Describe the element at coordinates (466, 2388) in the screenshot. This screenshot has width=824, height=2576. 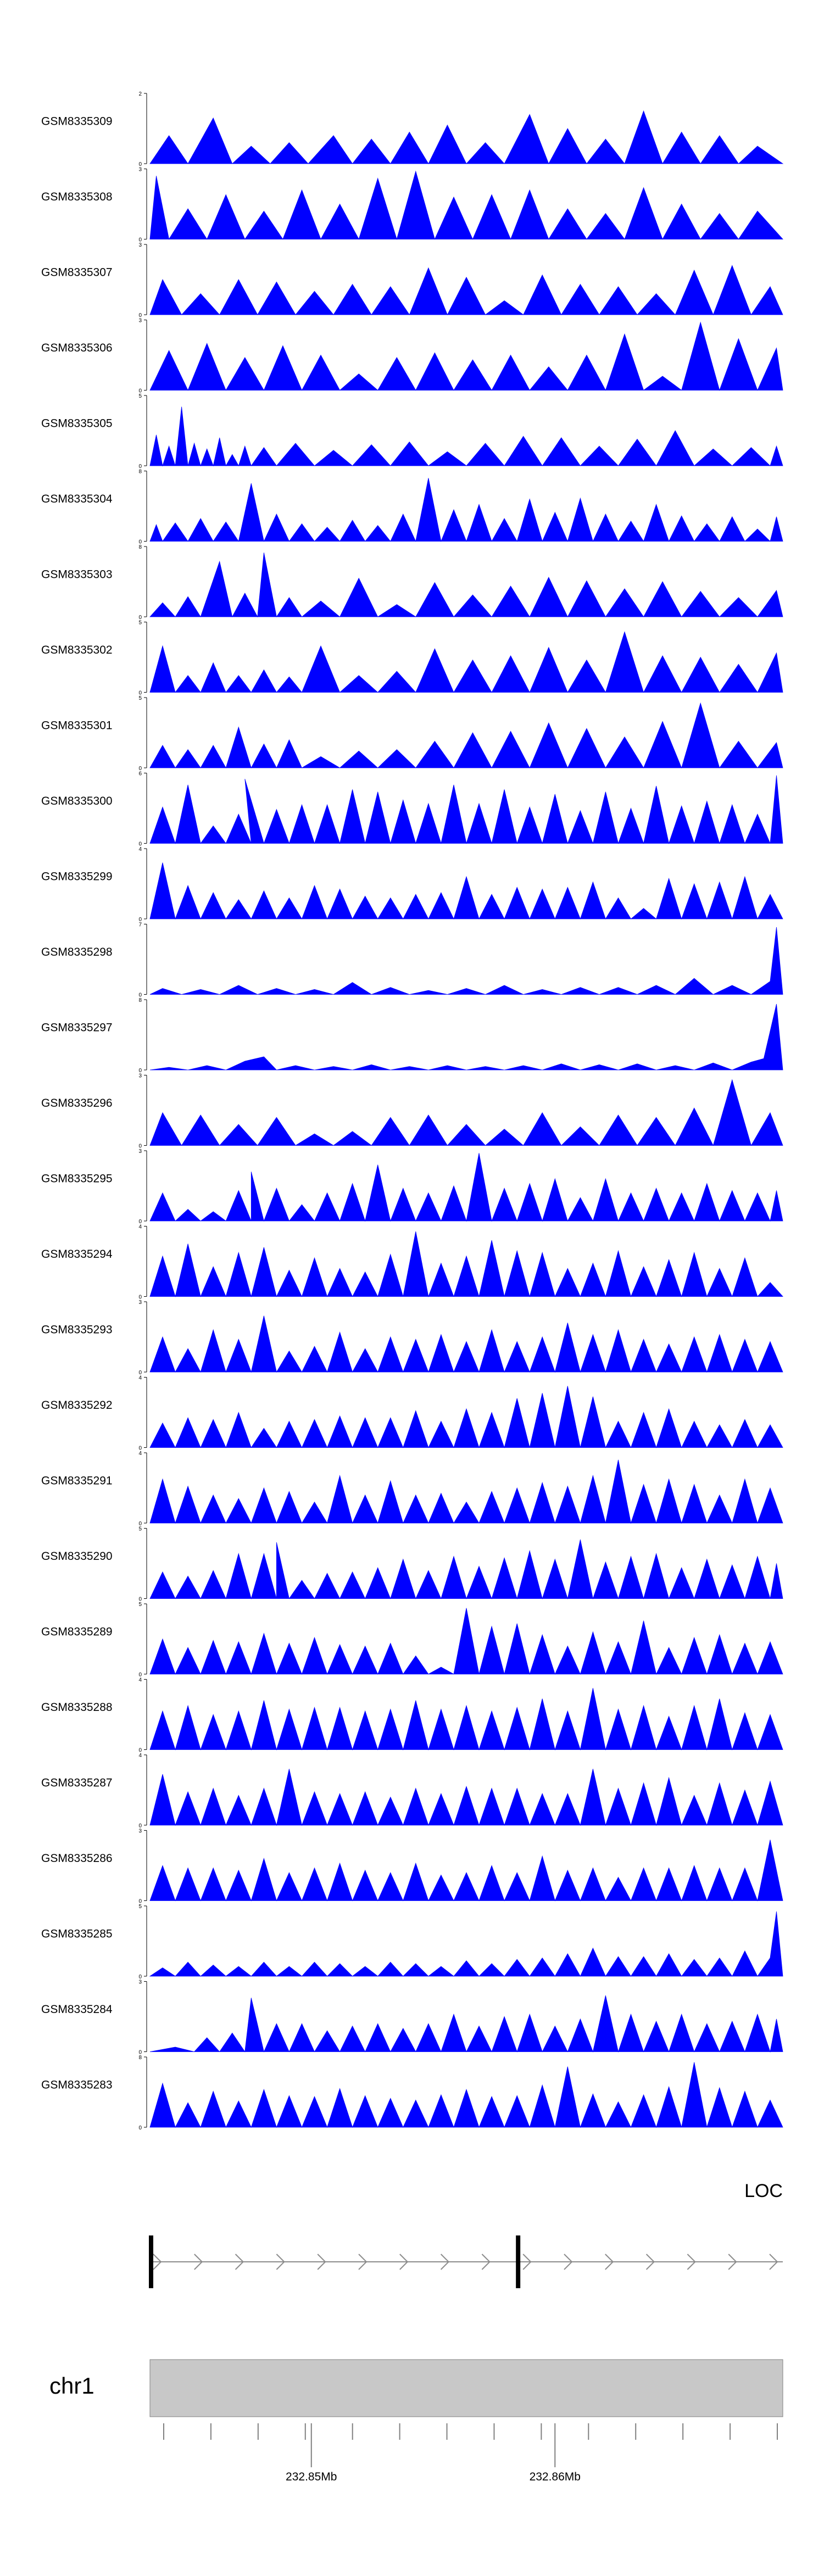
I see `chromosome-band` at that location.